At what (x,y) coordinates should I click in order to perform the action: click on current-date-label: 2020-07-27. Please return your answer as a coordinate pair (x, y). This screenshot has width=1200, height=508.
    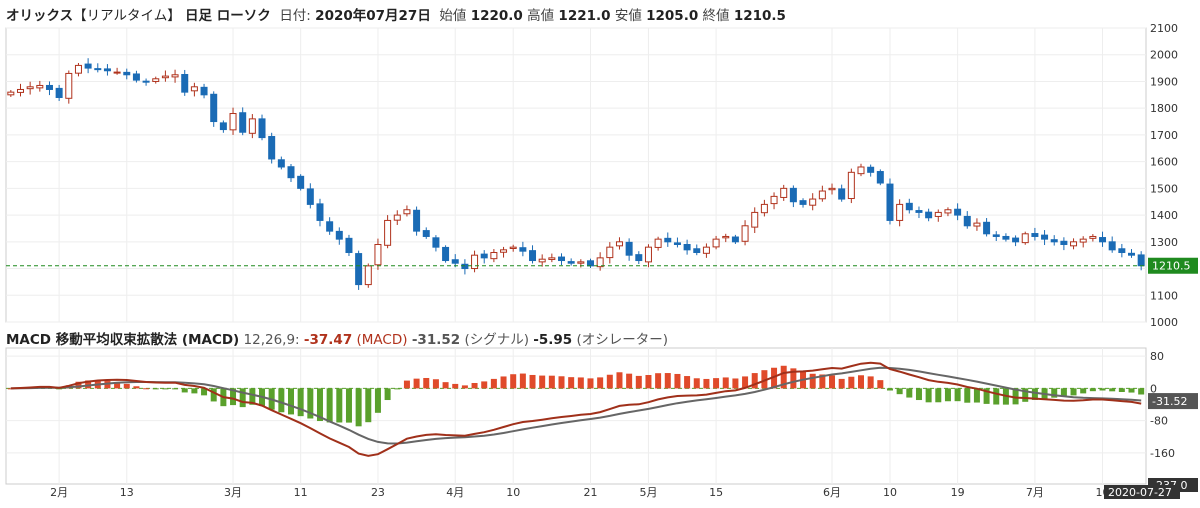
    Looking at the image, I should click on (1140, 492).